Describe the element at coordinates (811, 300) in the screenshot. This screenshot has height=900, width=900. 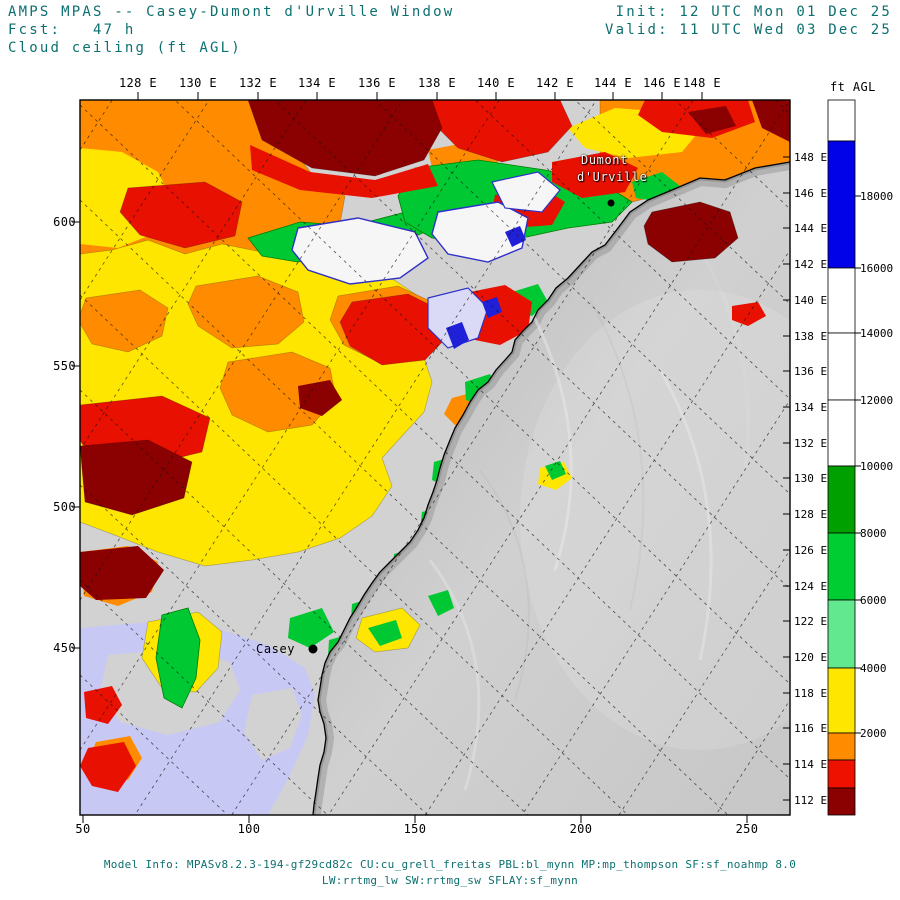
I see `axis-label-right: 140 E` at that location.